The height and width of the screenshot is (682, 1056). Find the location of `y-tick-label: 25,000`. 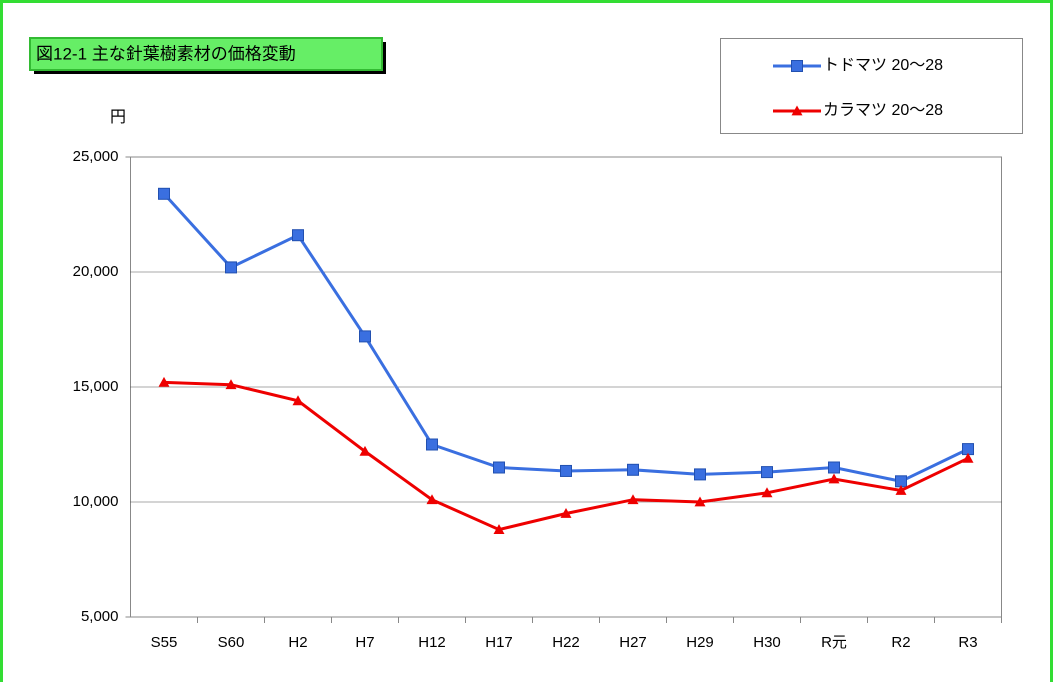

y-tick-label: 25,000 is located at coordinates (96, 156).